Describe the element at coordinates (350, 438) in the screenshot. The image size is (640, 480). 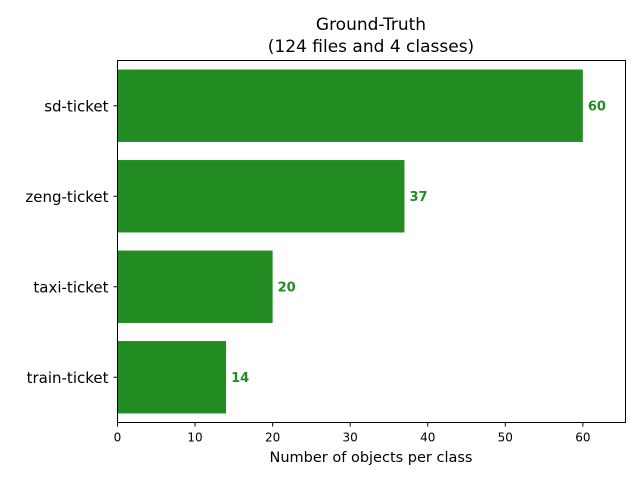
I see `x-tick-label: 30` at that location.